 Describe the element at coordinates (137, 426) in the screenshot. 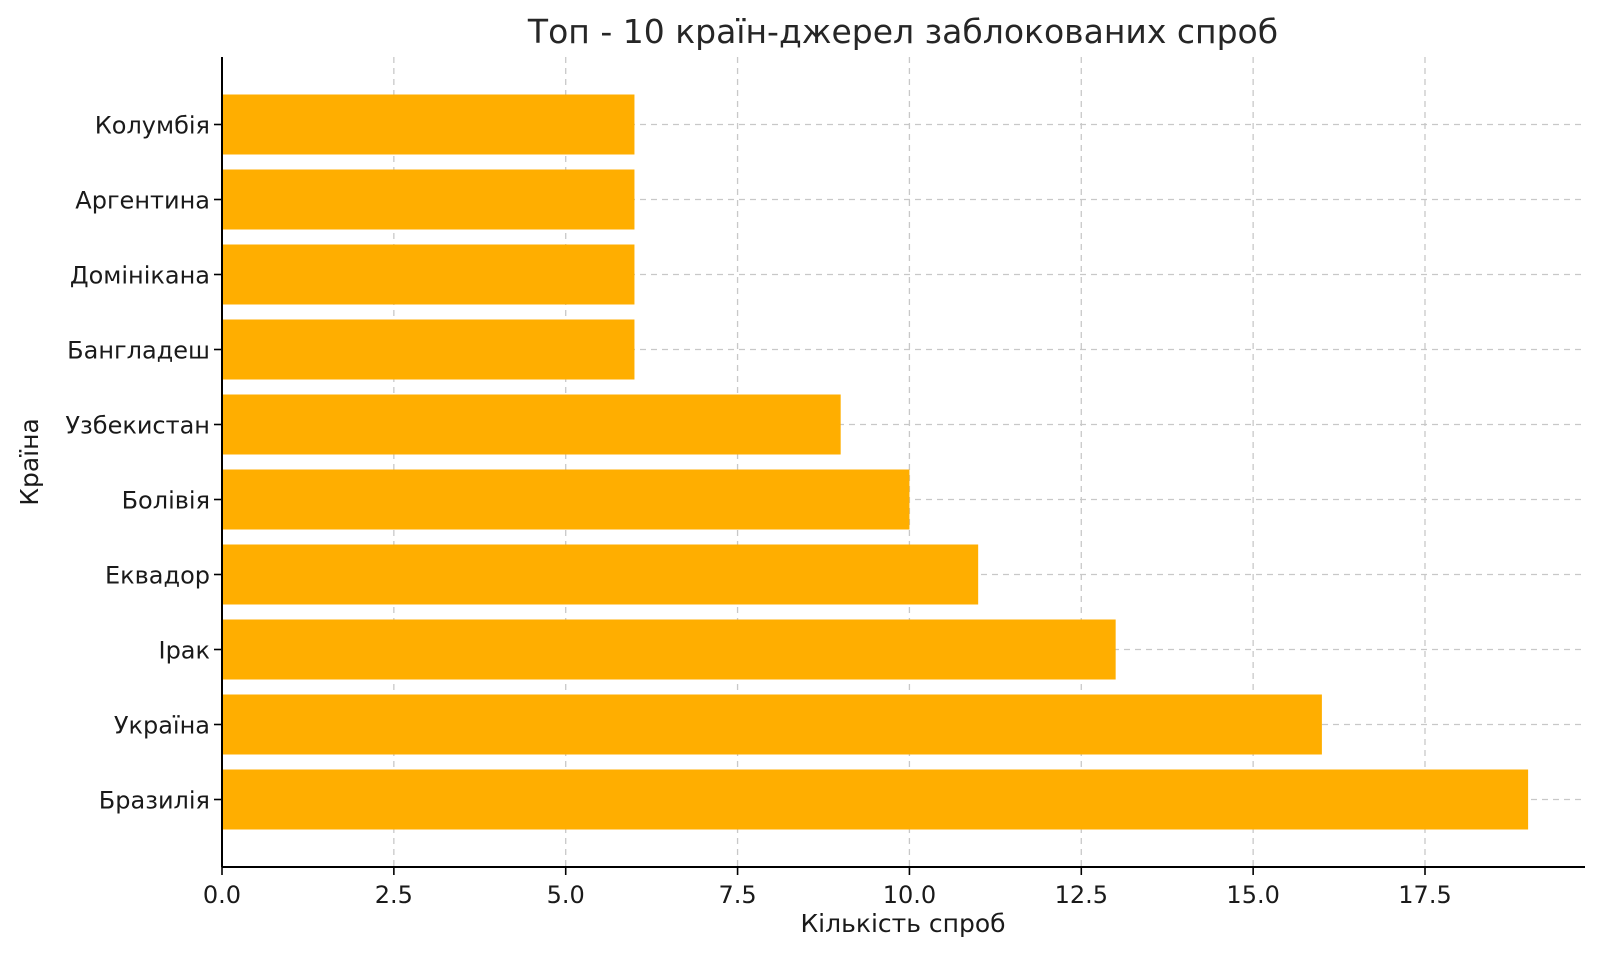

I see `y-tick-label: Узбекистан` at that location.